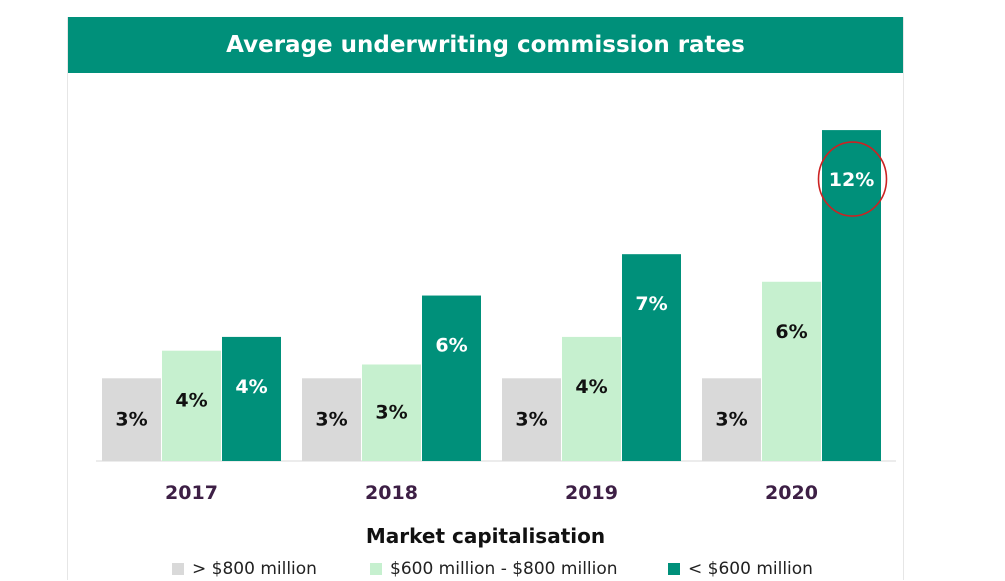 This screenshot has height=581, width=1005. I want to click on legend-item: $600 million - $800 million, so click(494, 569).